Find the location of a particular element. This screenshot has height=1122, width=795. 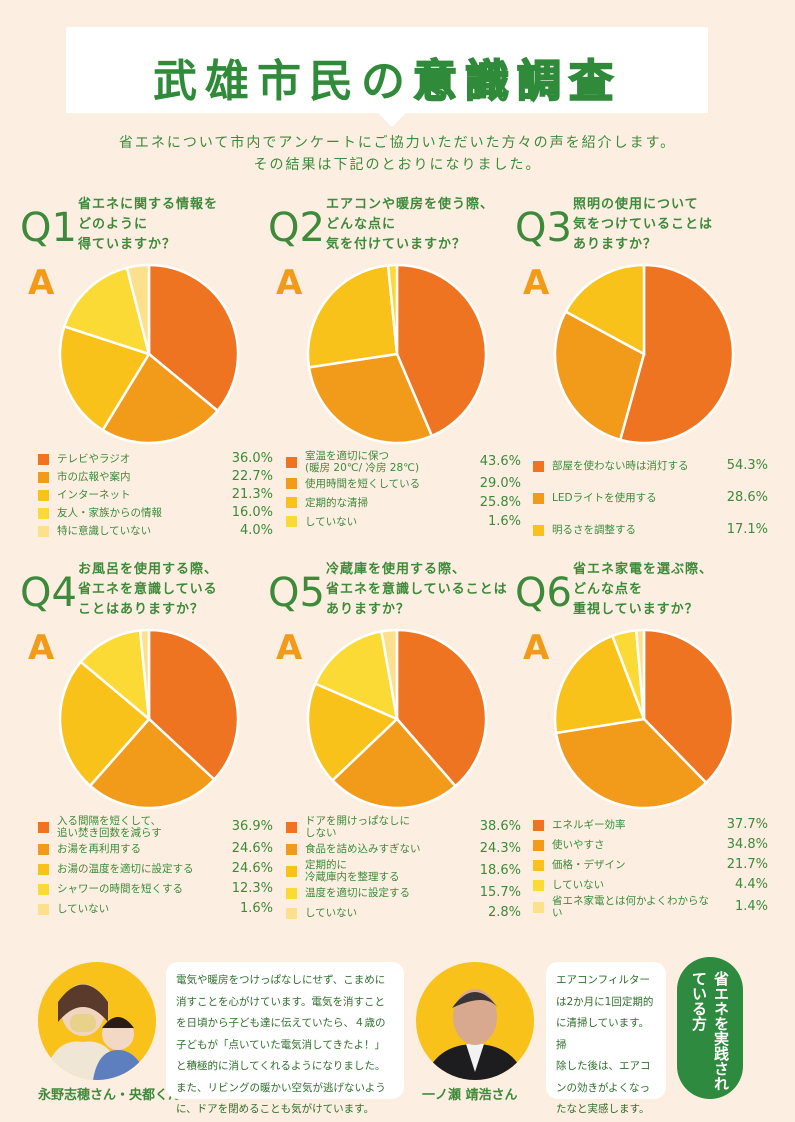

question-number: Q4 is located at coordinates (48, 593).